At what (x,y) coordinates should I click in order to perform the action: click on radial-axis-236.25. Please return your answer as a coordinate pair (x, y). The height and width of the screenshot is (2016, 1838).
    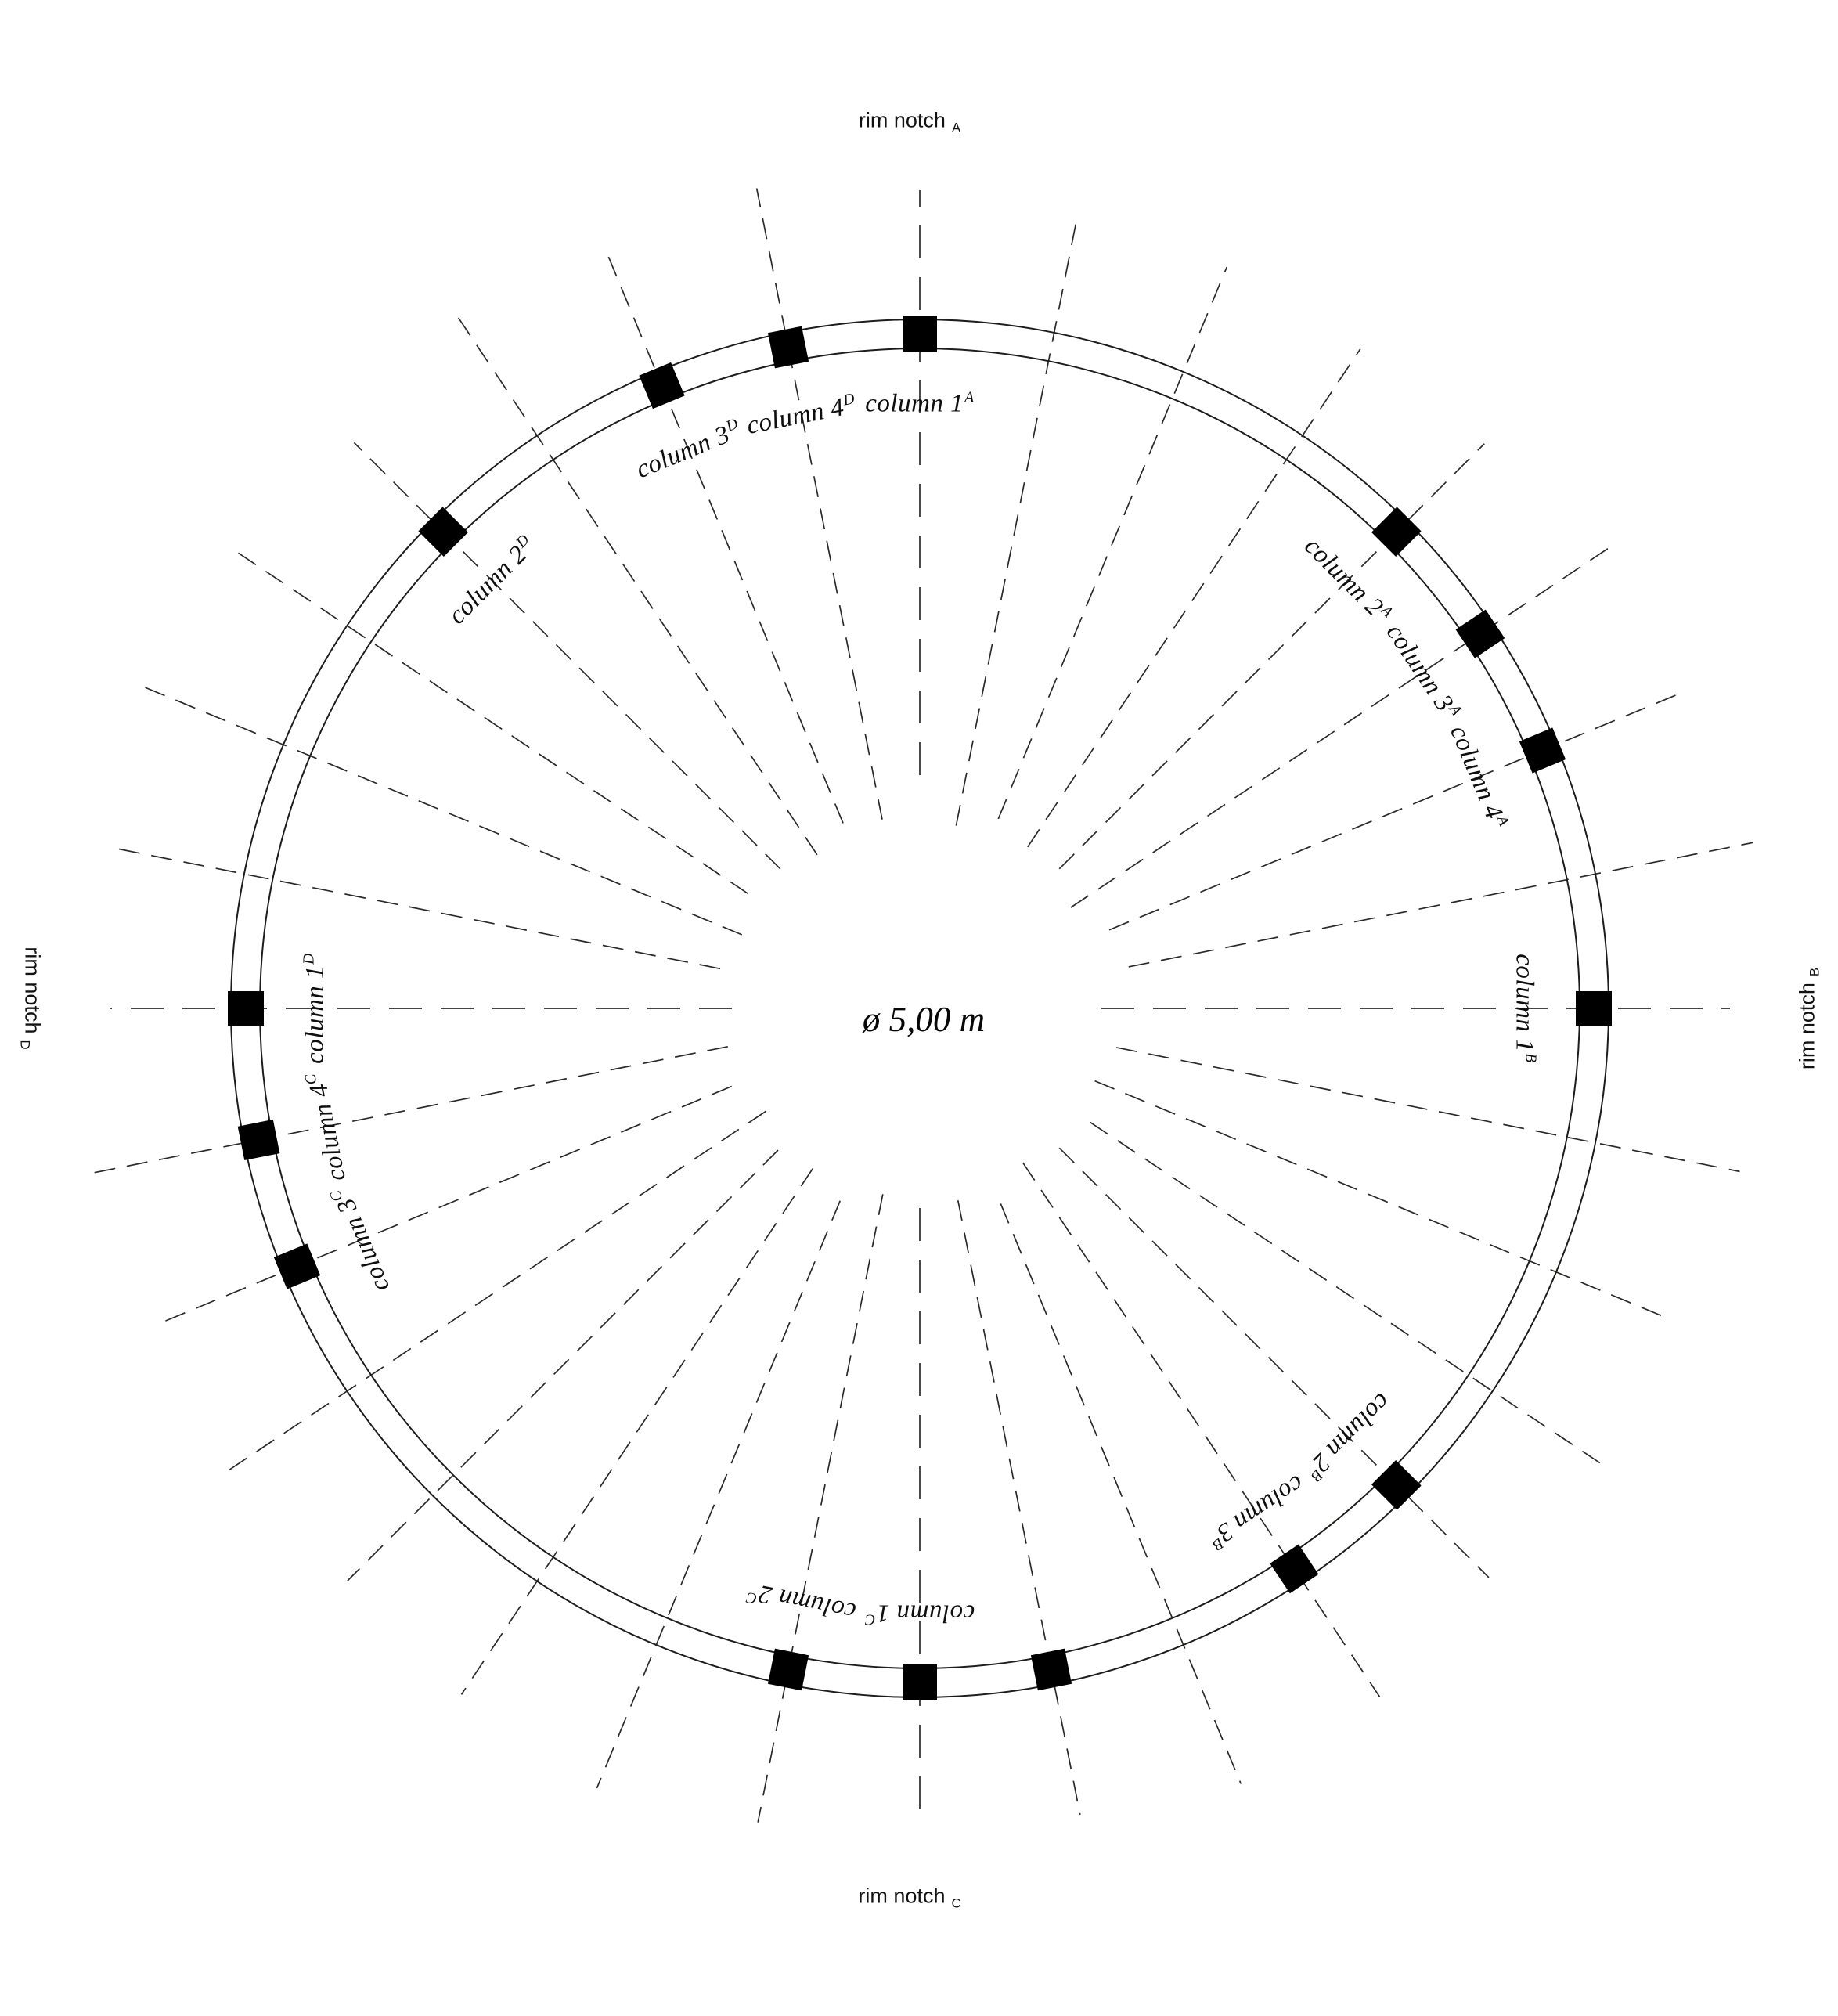
    Looking at the image, I should click on (495, 1292).